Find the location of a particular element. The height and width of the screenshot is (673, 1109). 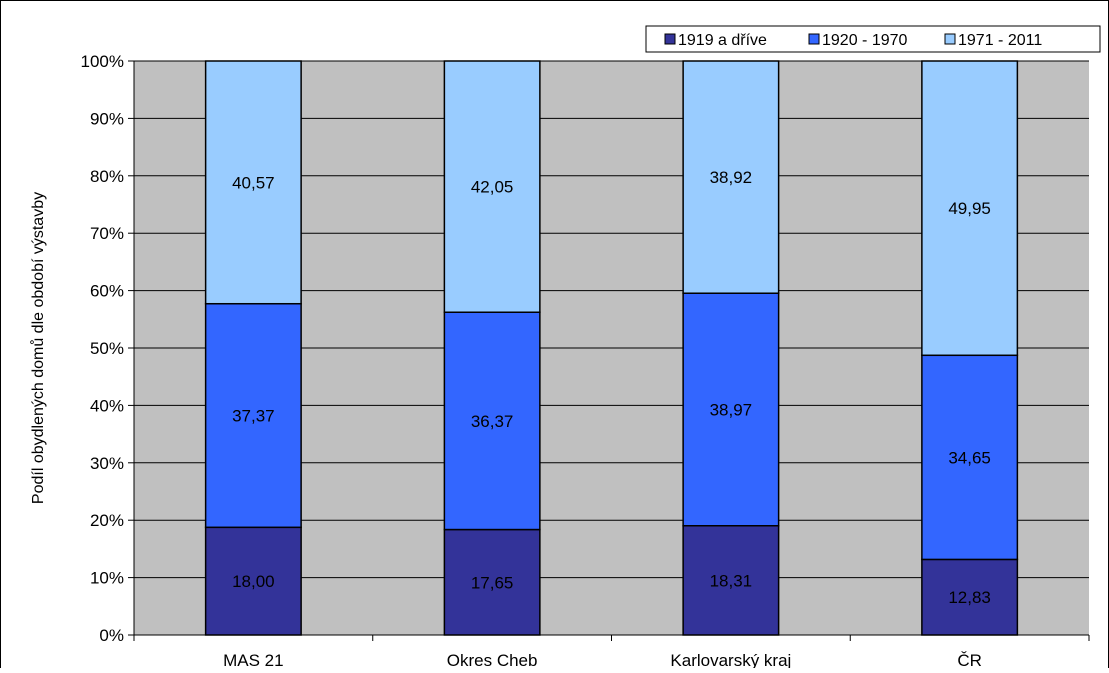

x-tick-label: MAS 21 is located at coordinates (253, 659).